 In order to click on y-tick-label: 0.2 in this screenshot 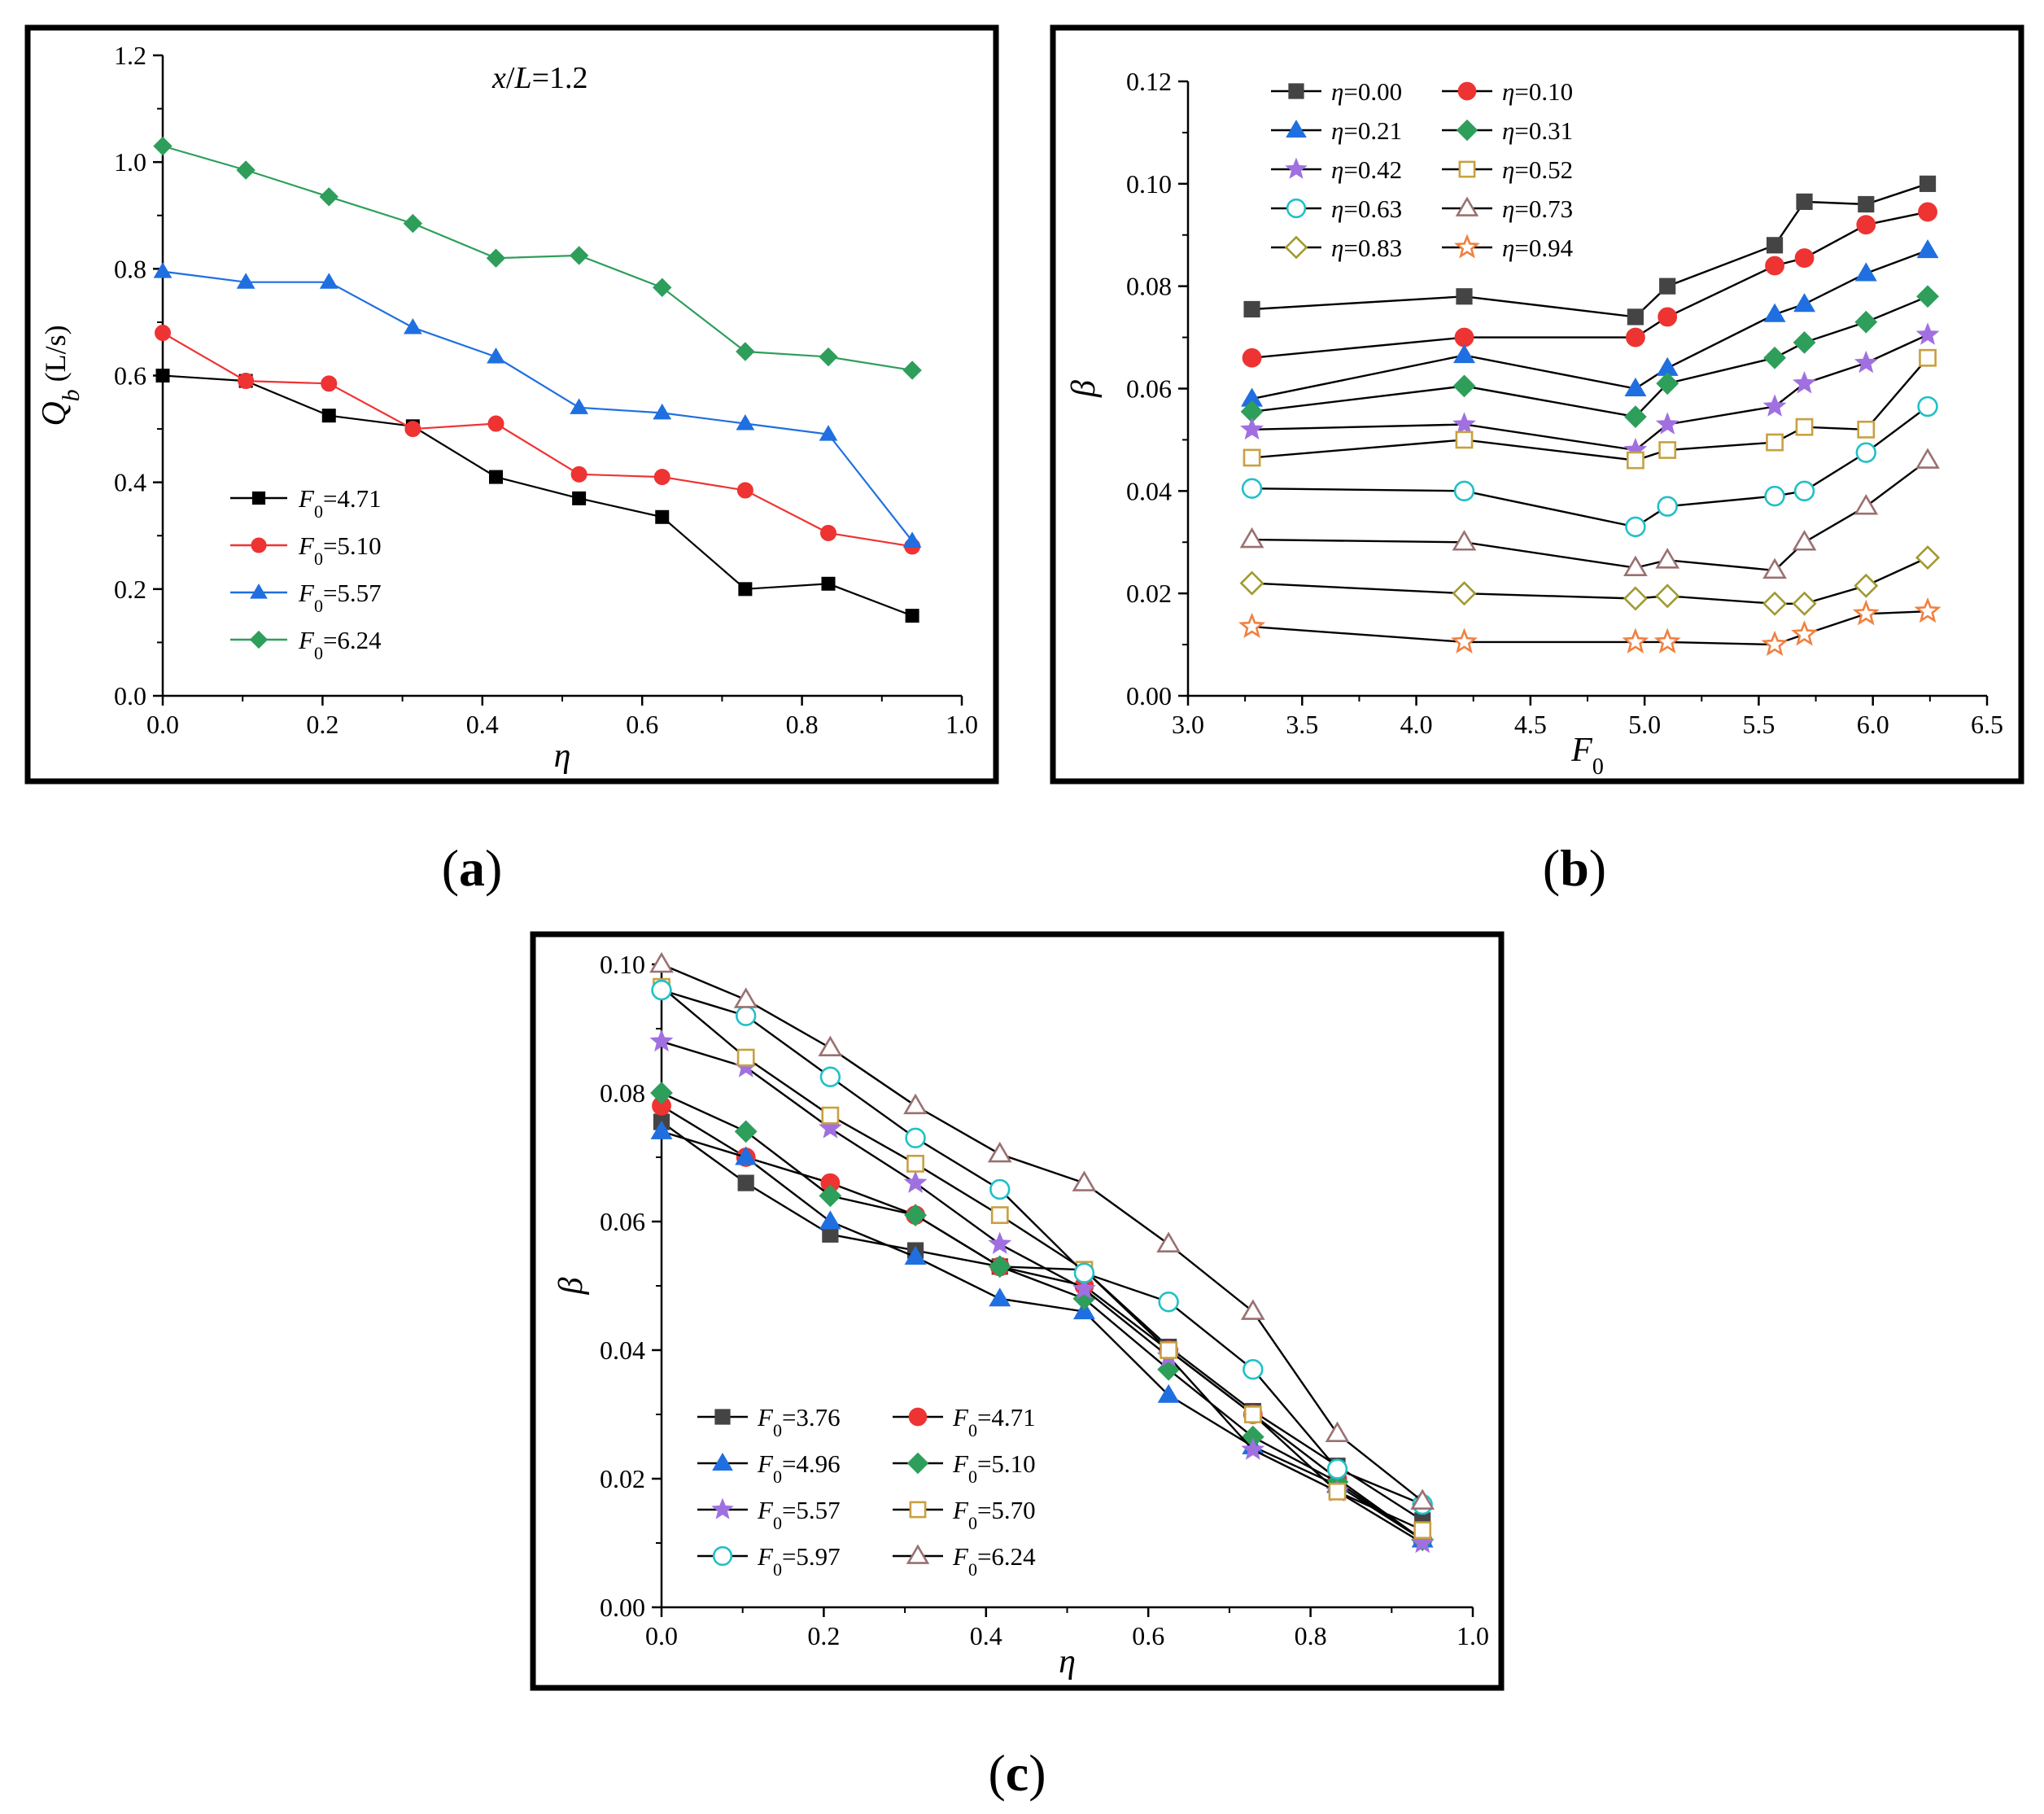, I will do `click(130, 589)`.